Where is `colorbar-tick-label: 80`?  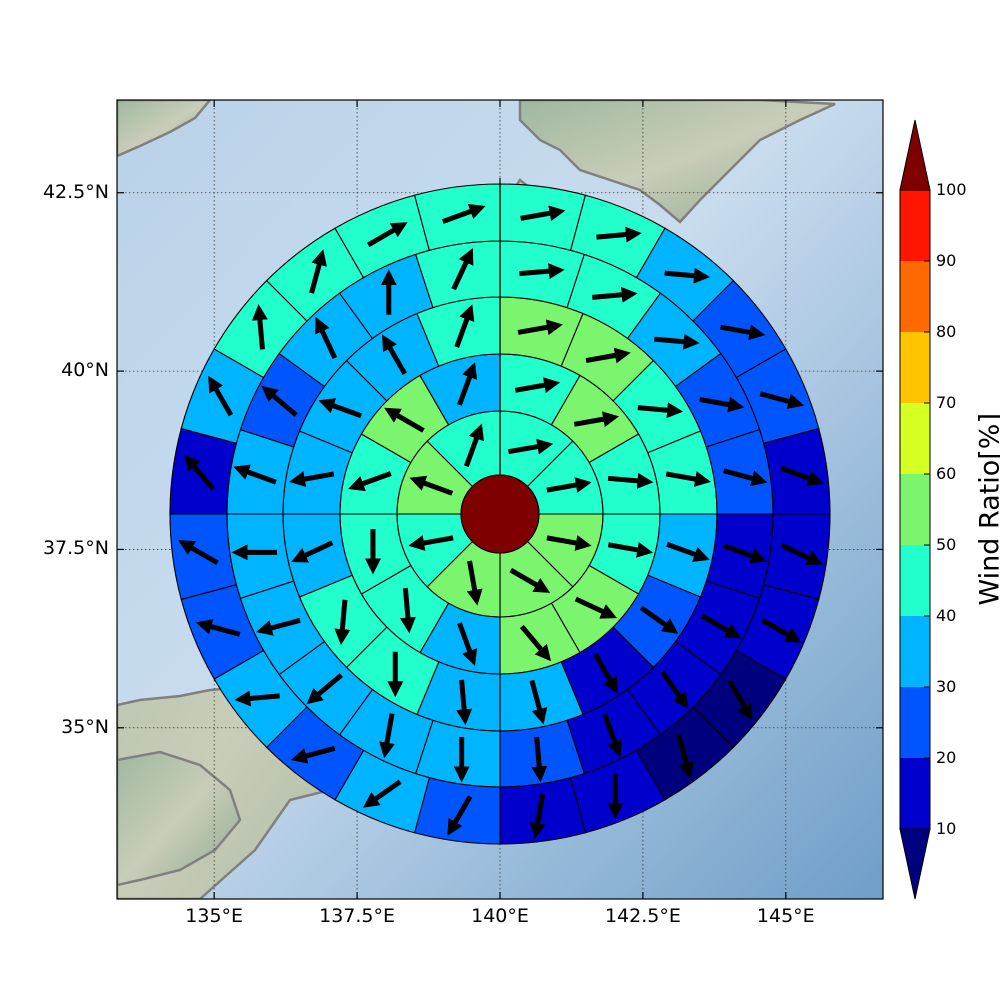
colorbar-tick-label: 80 is located at coordinates (946, 331).